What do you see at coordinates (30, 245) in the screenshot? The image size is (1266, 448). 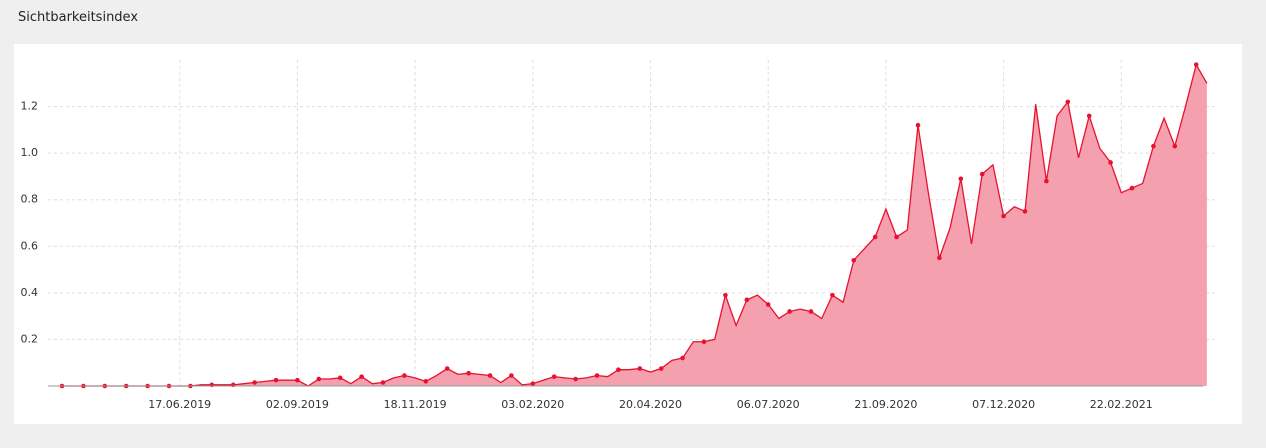 I see `y-tick-label: 0.6` at bounding box center [30, 245].